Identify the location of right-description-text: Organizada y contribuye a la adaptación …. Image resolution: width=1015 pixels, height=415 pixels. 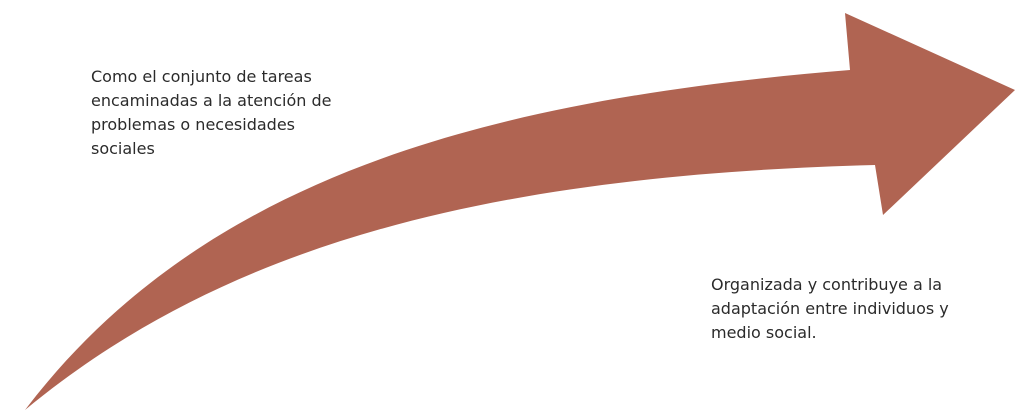
(830, 308).